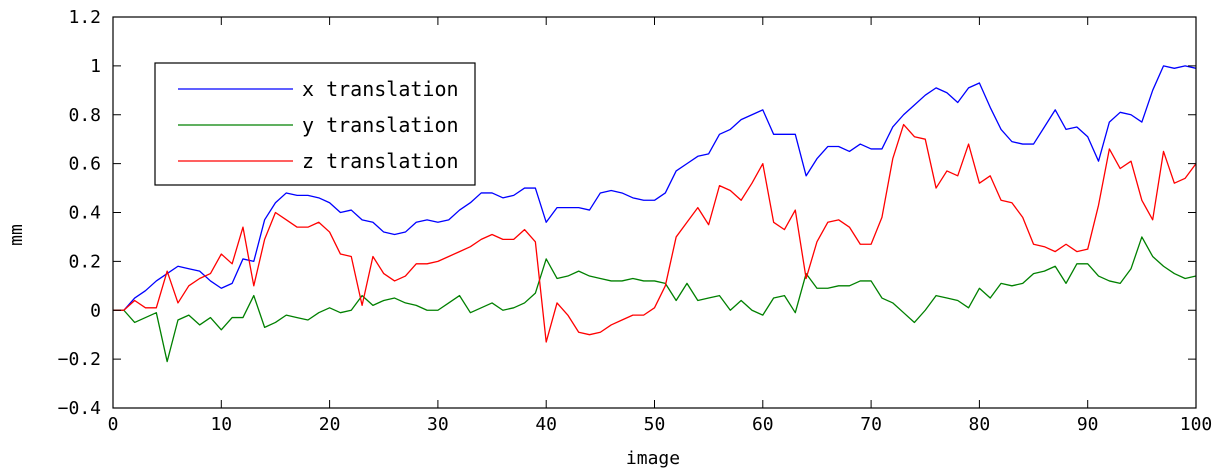 Image resolution: width=1225 pixels, height=469 pixels. I want to click on x-tick-label: 30, so click(438, 424).